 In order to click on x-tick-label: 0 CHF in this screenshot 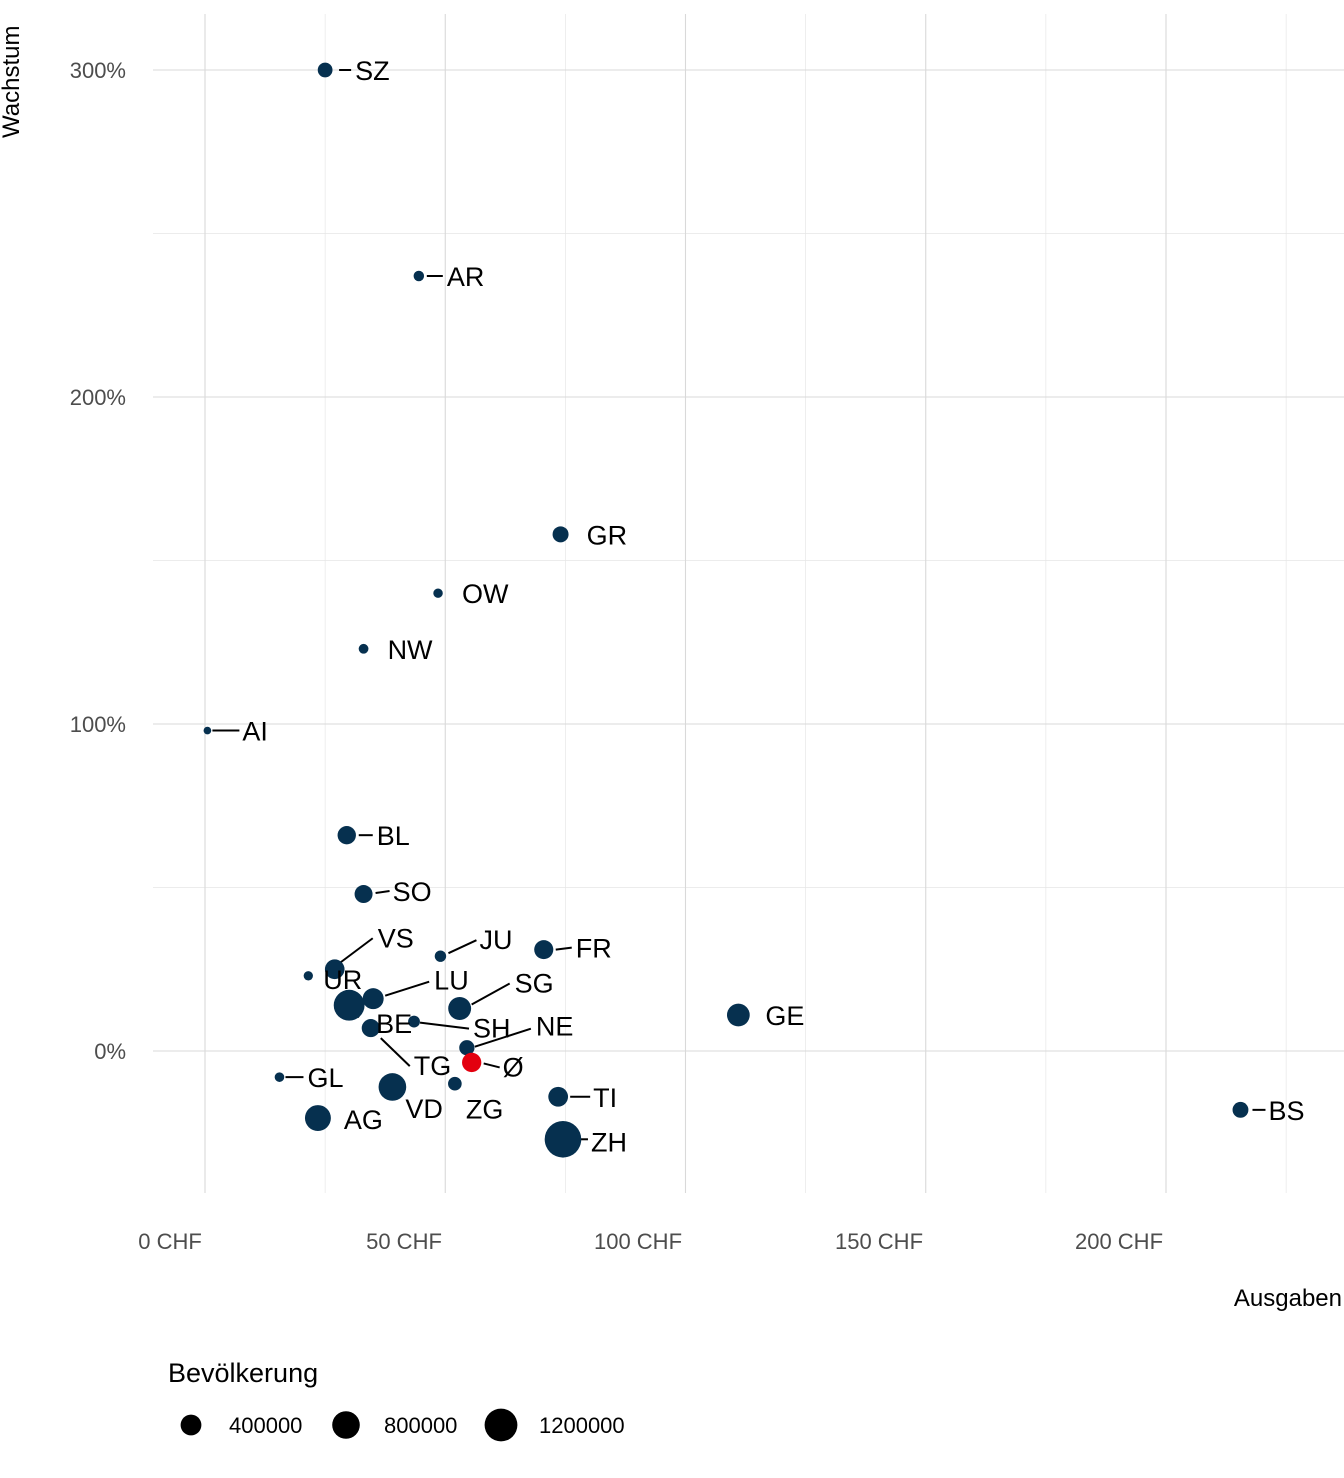, I will do `click(170, 1241)`.